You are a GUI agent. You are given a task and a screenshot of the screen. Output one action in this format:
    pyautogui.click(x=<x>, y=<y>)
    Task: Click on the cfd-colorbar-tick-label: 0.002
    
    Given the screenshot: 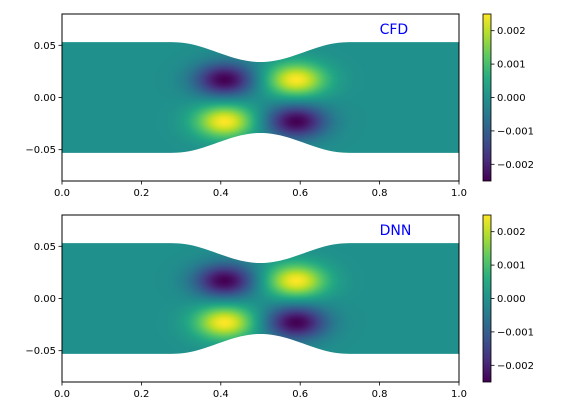 What is the action you would take?
    pyautogui.click(x=511, y=31)
    